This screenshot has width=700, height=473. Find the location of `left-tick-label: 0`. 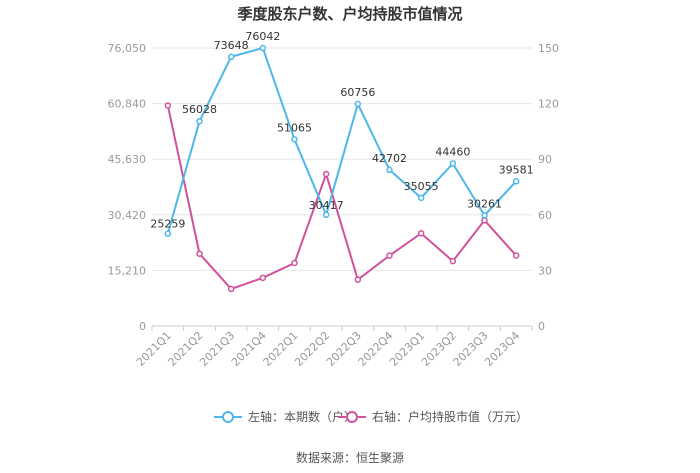

left-tick-label: 0 is located at coordinates (142, 326).